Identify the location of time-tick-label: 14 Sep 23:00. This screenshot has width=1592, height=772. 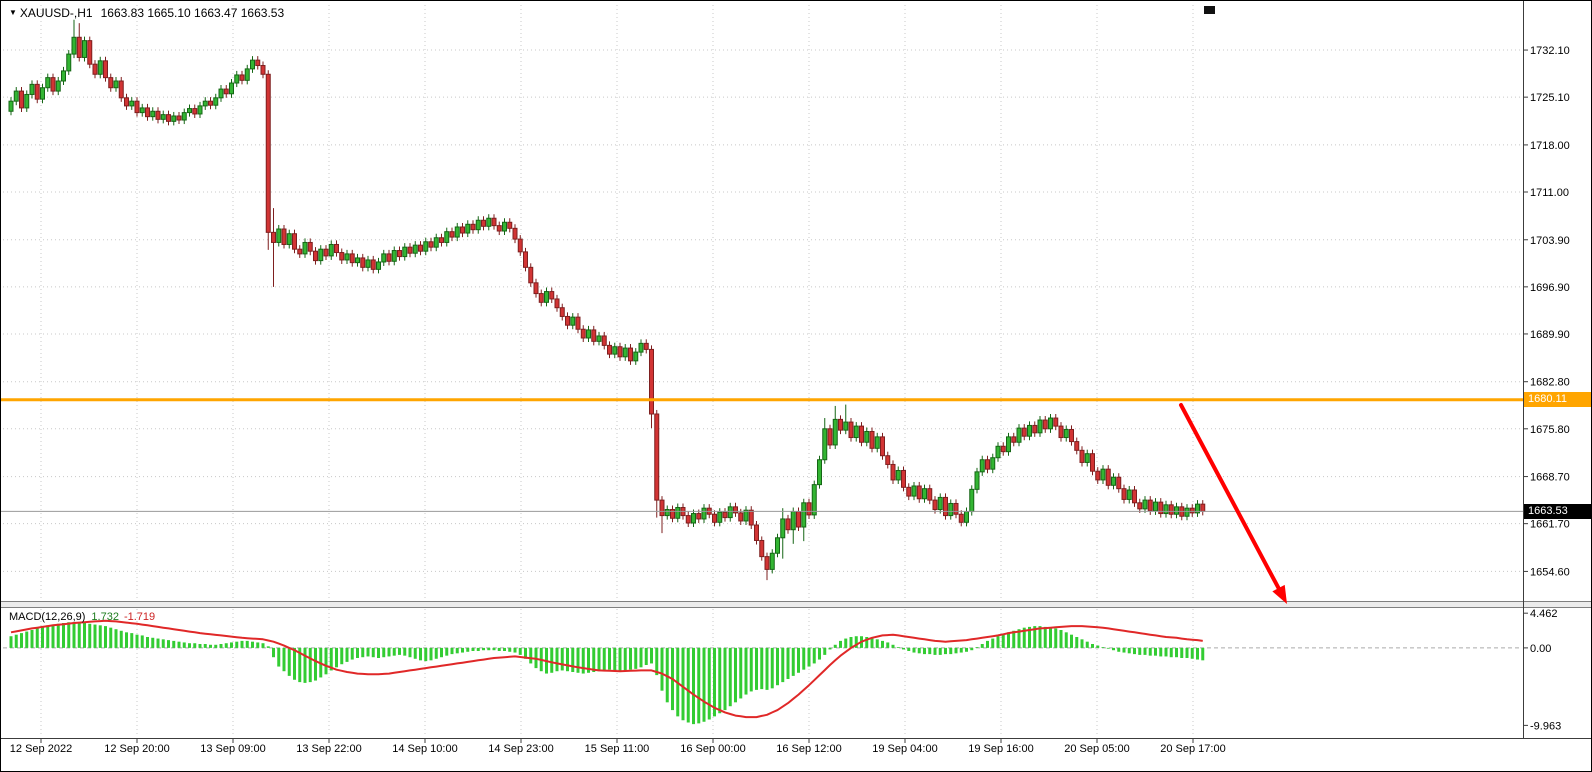
(520, 749).